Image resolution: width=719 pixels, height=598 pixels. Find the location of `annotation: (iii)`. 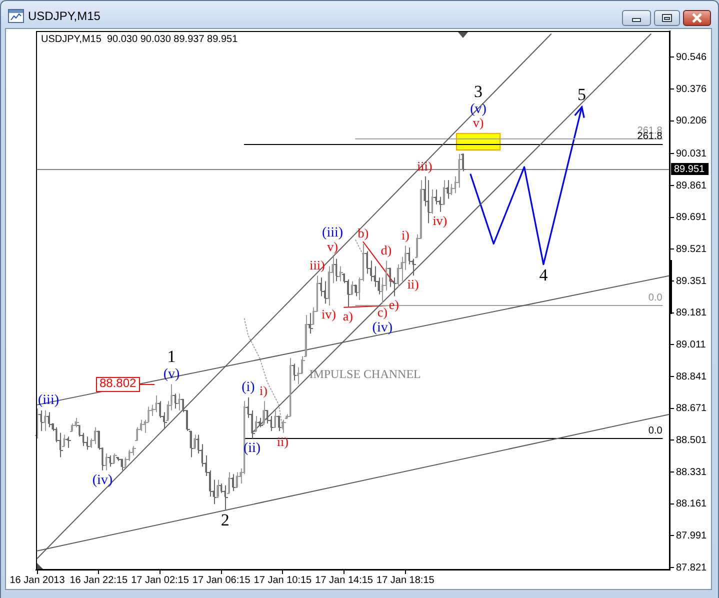

annotation: (iii) is located at coordinates (333, 233).